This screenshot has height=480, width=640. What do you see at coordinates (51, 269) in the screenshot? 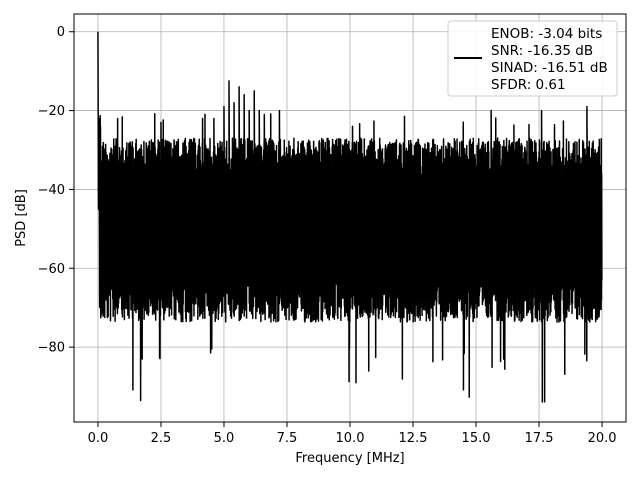
I see `y-tick-label: −60` at bounding box center [51, 269].